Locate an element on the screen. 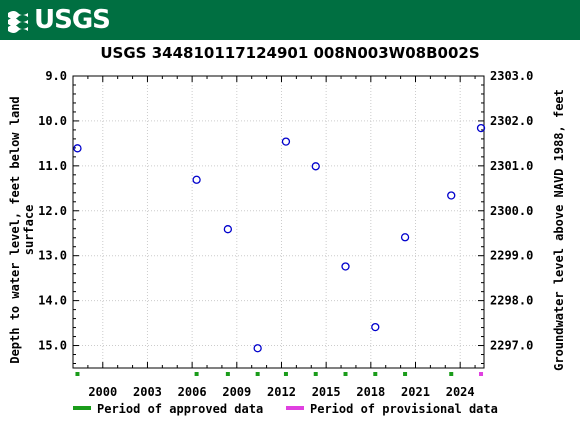 The image size is (580, 430). x-tick-label: 2021 is located at coordinates (415, 392).